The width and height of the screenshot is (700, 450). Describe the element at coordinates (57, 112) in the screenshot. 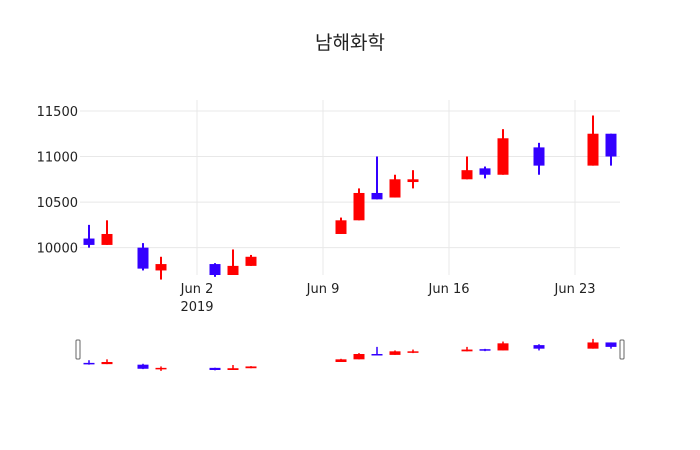

I see `y-tick-label: 11500` at that location.